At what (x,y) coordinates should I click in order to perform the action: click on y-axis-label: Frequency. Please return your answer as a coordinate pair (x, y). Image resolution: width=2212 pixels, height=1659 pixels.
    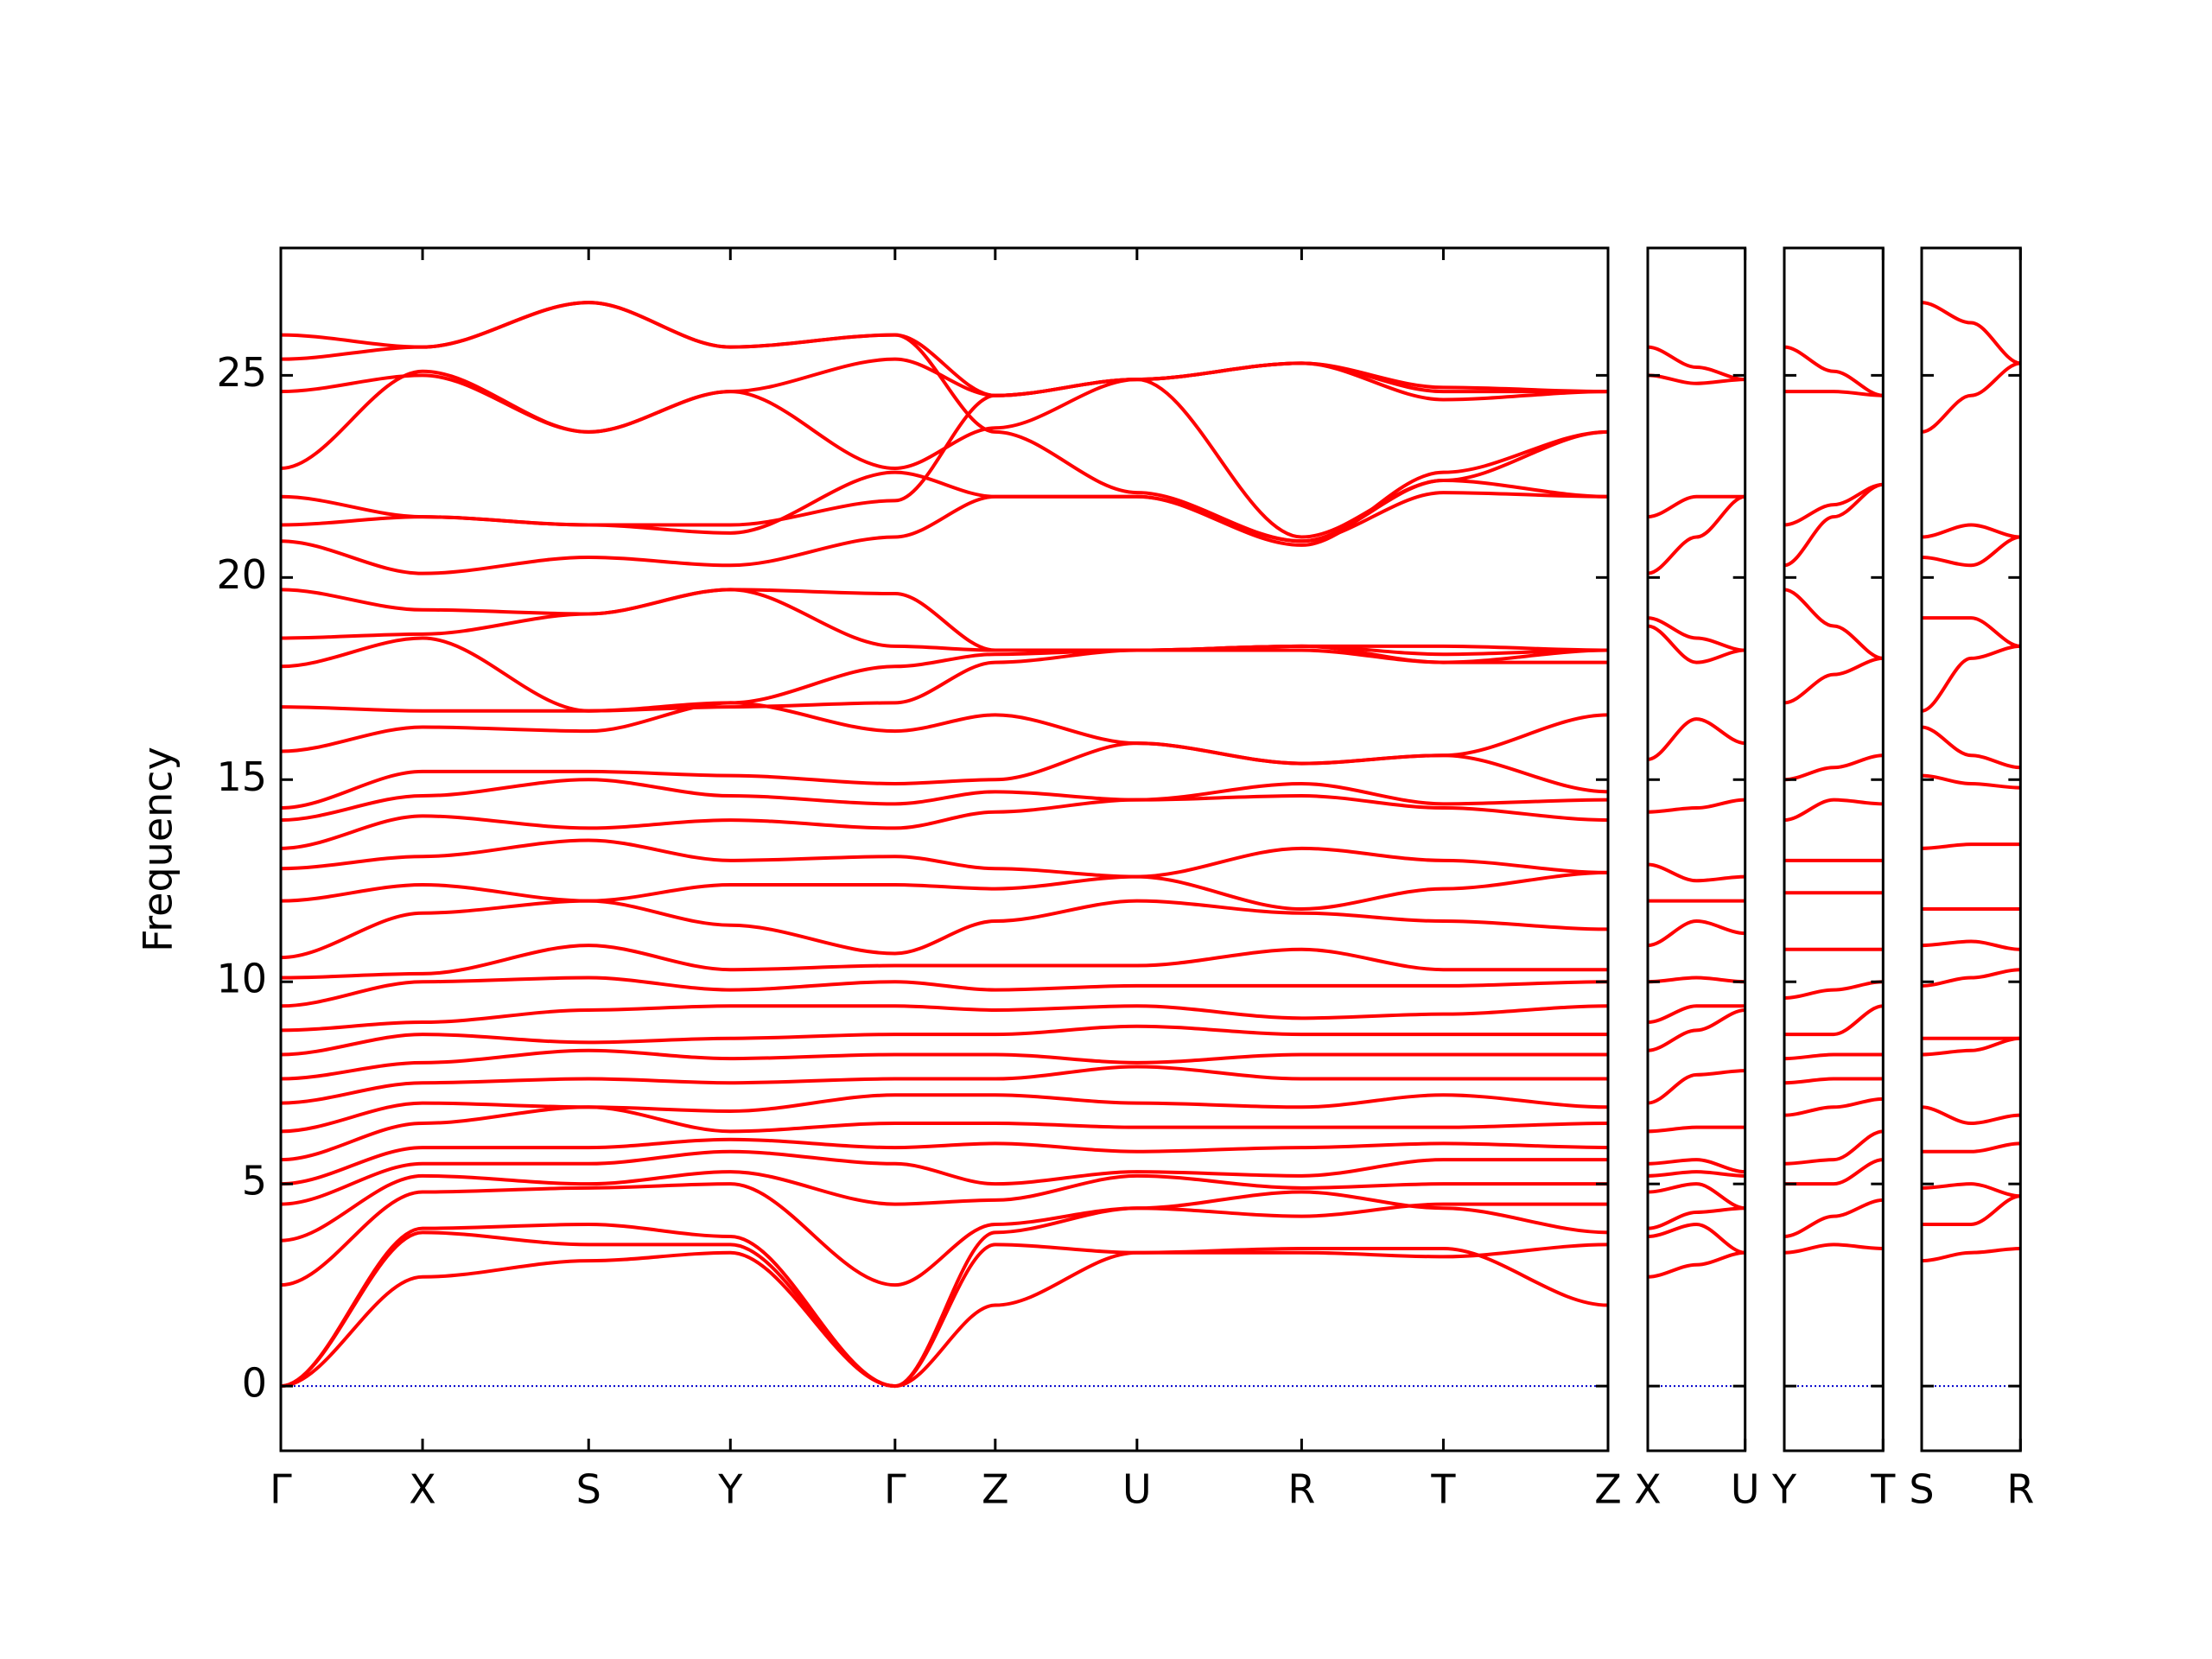
    Looking at the image, I should click on (158, 849).